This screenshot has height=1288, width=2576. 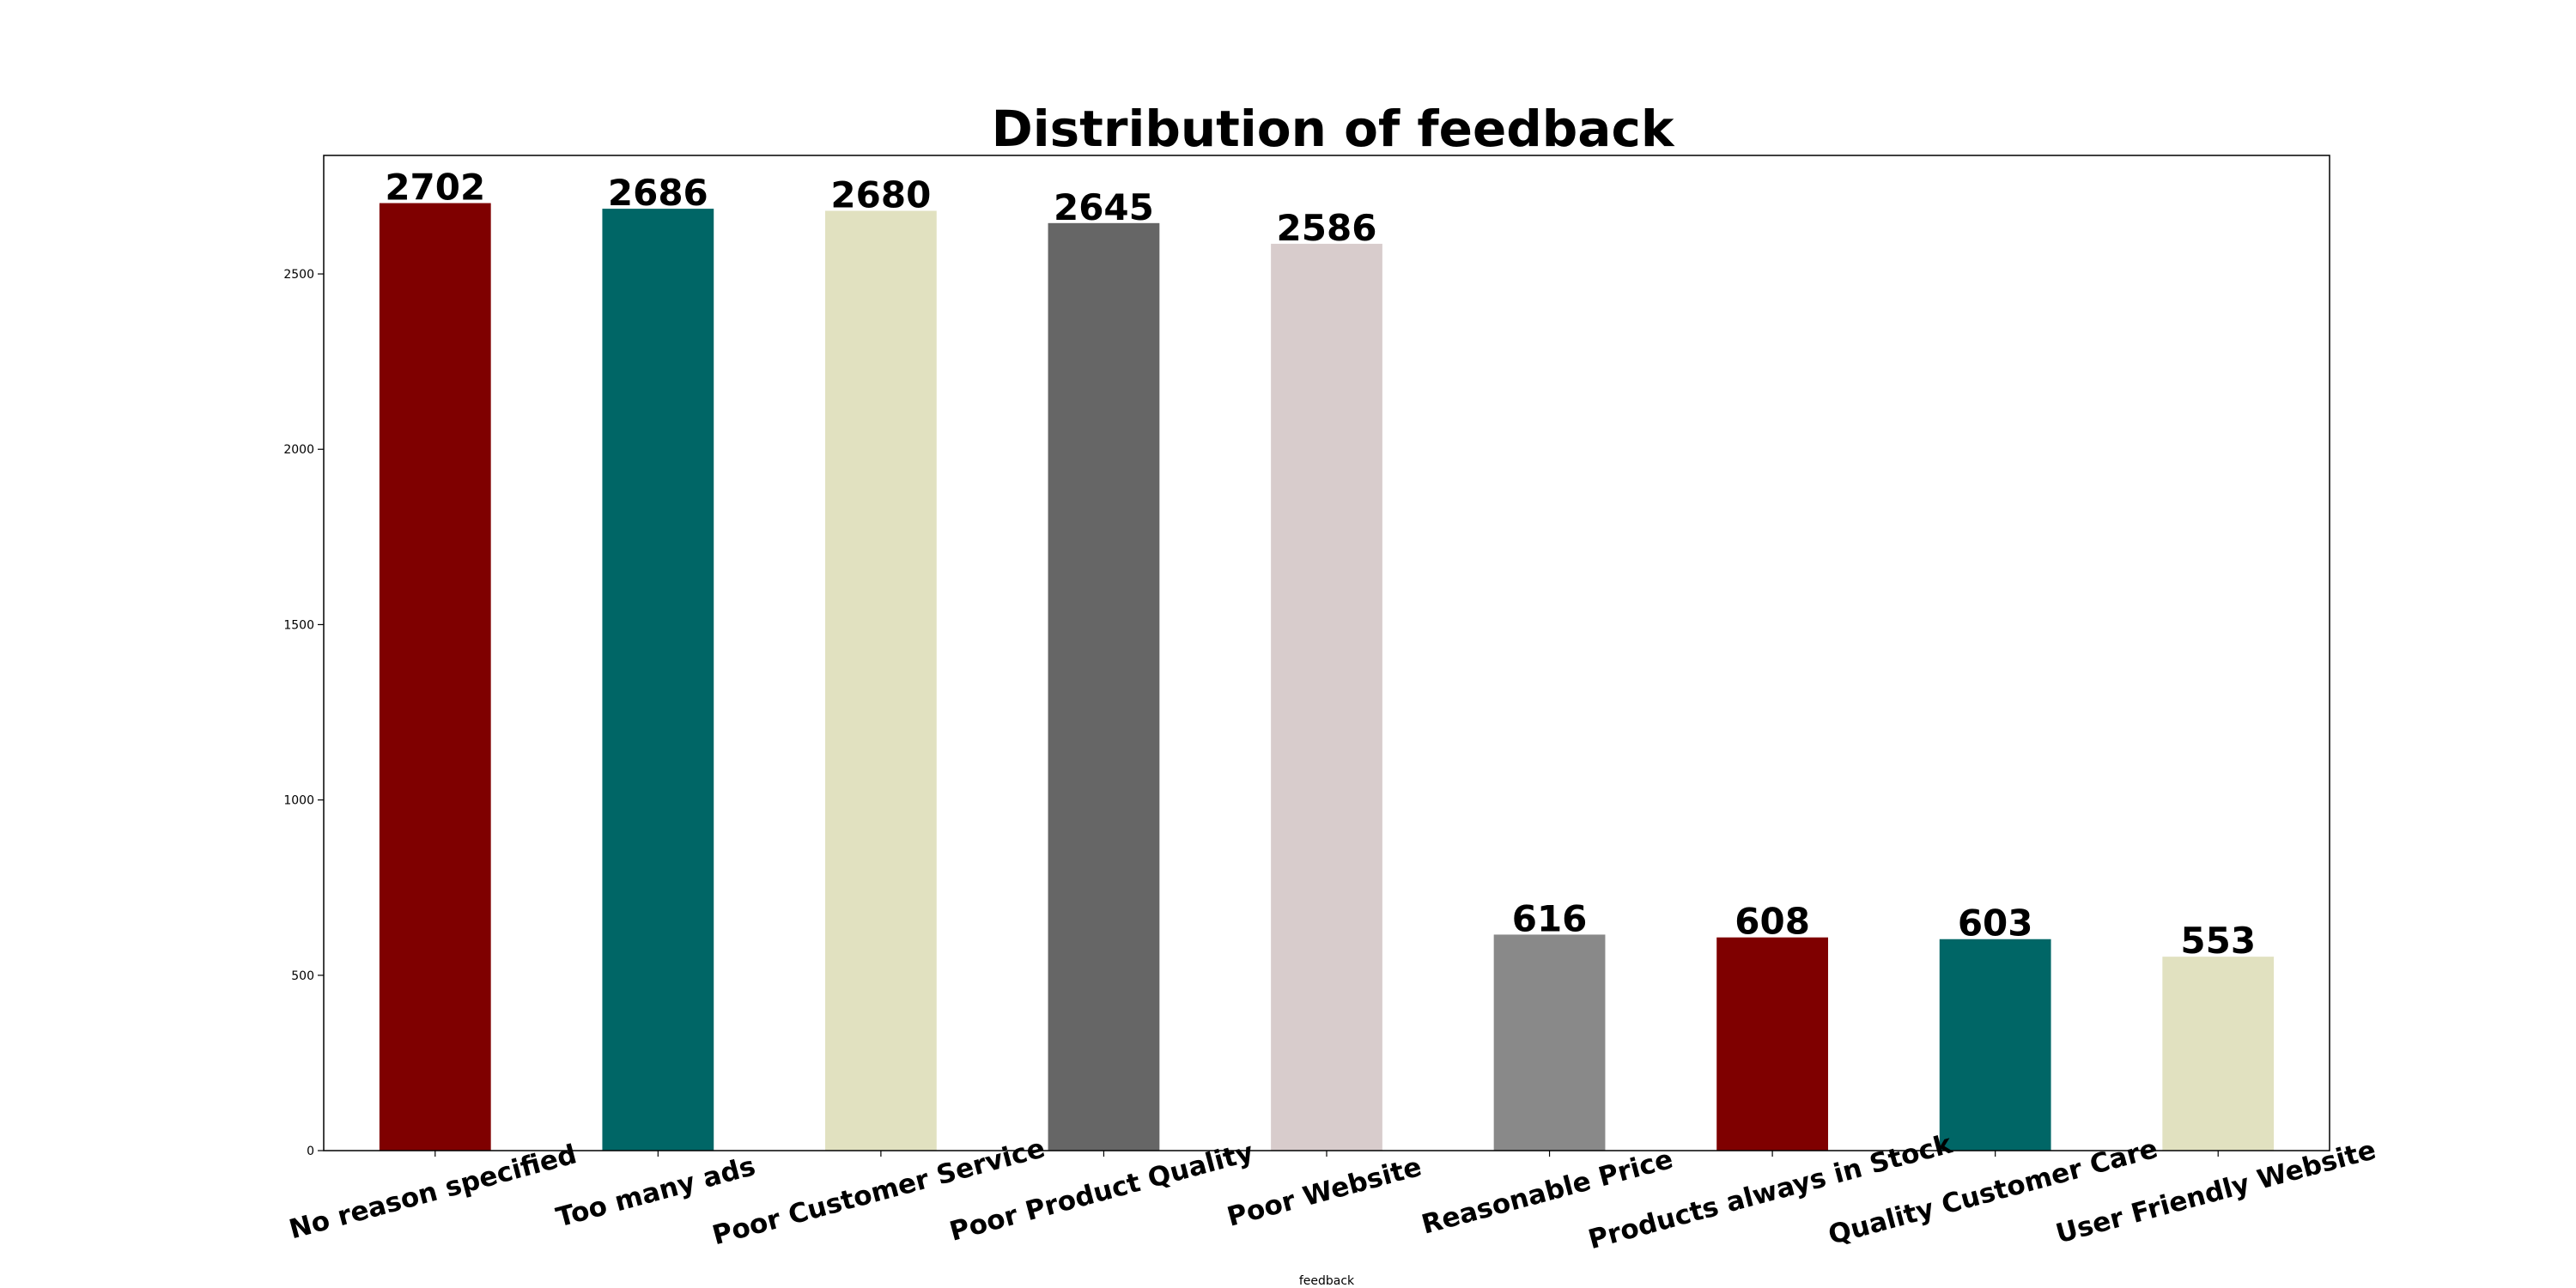 What do you see at coordinates (302, 976) in the screenshot?
I see `y-tick-label: 500` at bounding box center [302, 976].